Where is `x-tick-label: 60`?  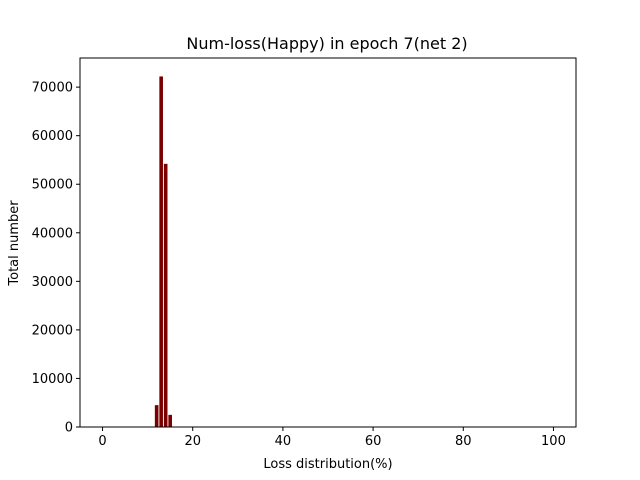 x-tick-label: 60 is located at coordinates (373, 441).